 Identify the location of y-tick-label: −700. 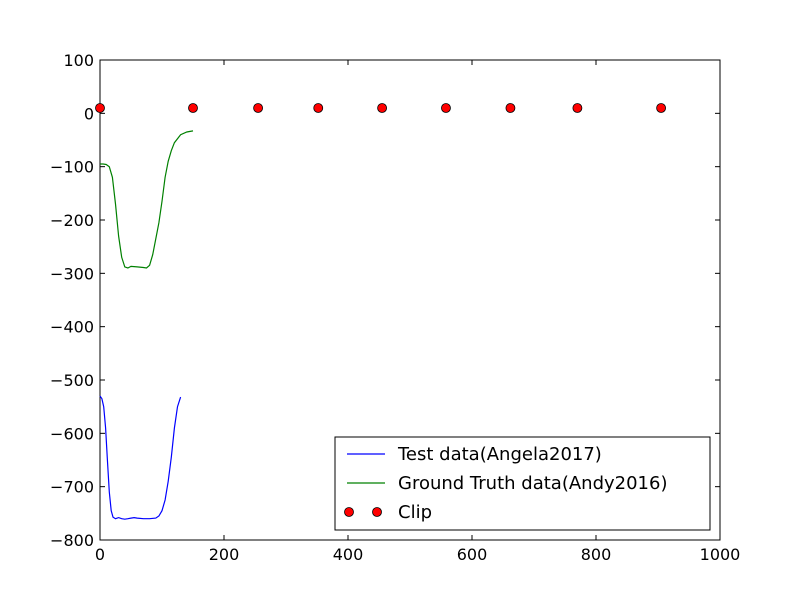
(72, 487).